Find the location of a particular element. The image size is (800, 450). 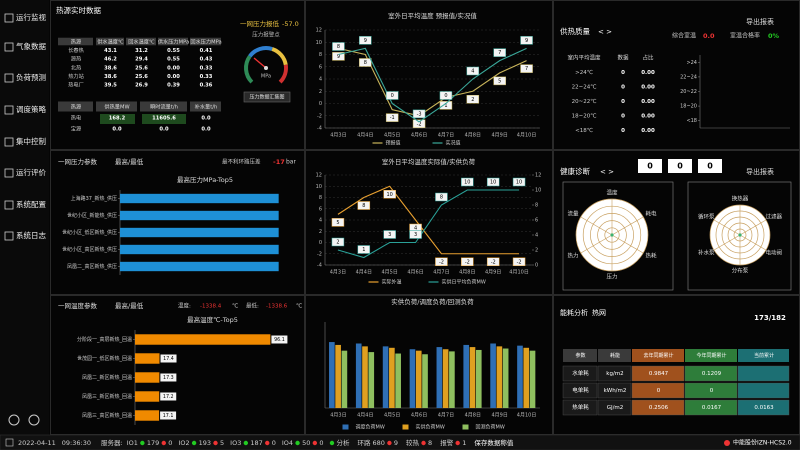

status-text: 5 is located at coordinates (222, 443).